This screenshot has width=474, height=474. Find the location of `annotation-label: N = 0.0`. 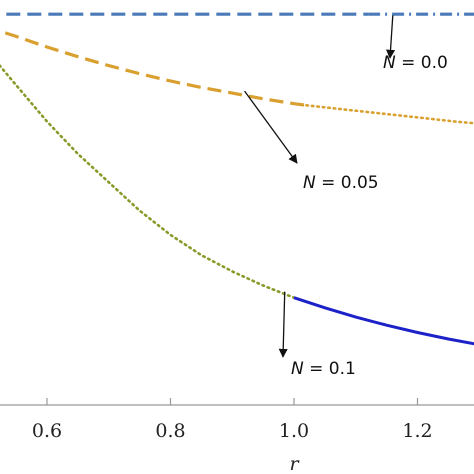

annotation-label: N = 0.0 is located at coordinates (415, 63).